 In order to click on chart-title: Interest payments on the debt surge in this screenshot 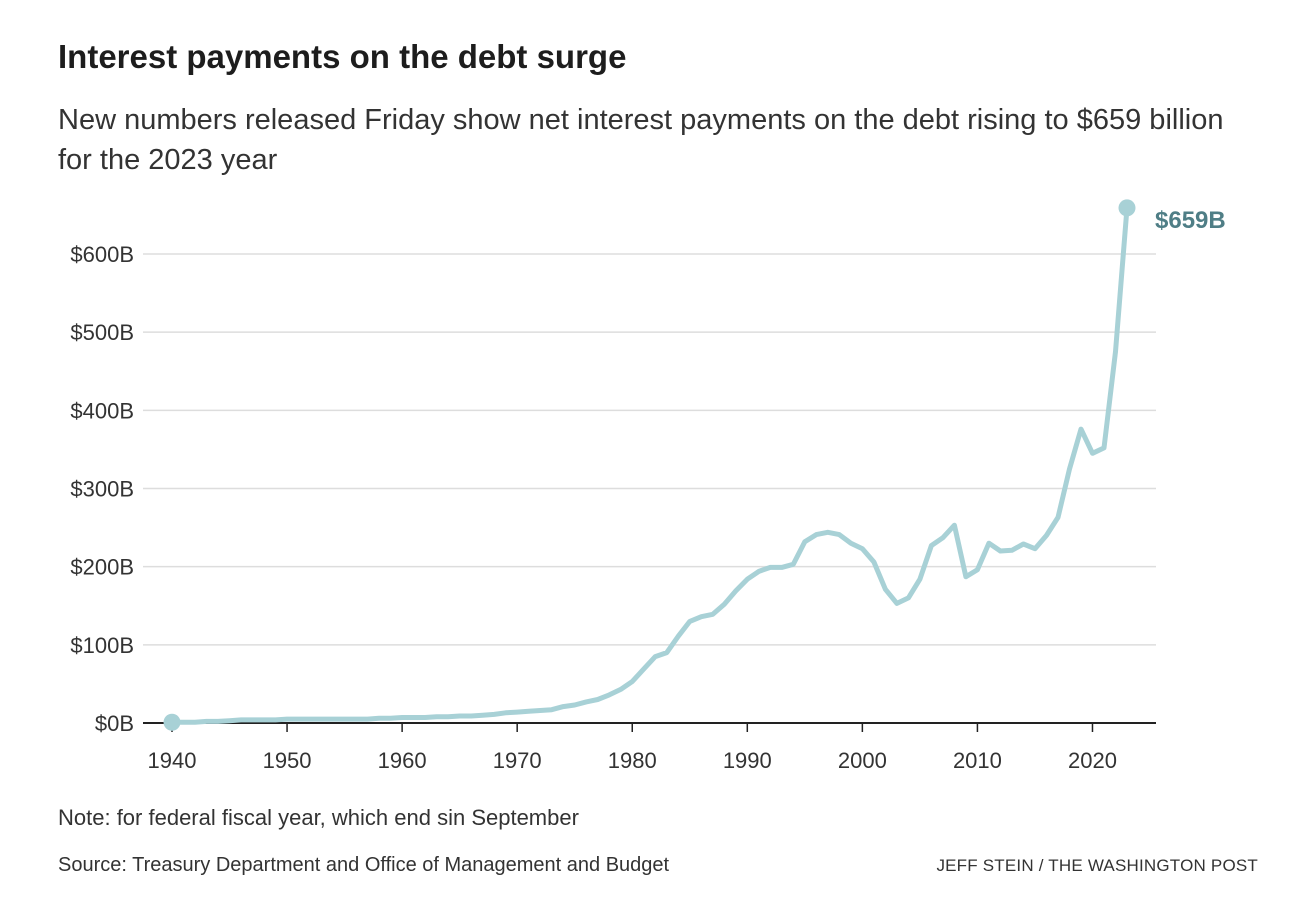, I will do `click(342, 56)`.